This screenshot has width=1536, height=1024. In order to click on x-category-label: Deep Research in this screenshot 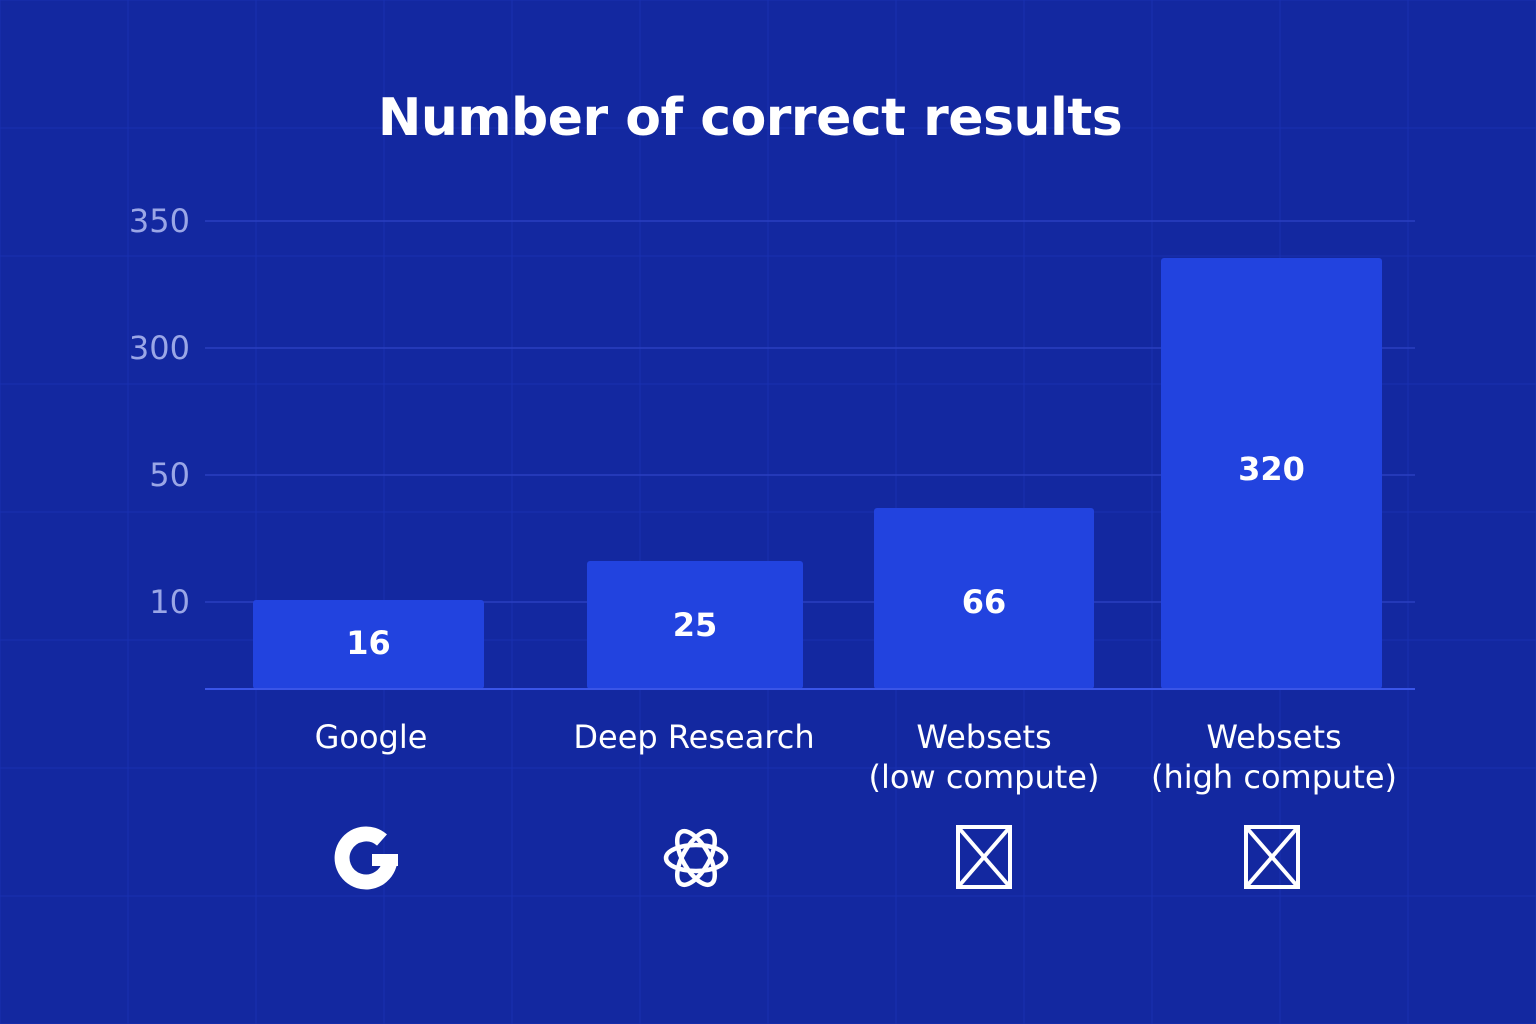, I will do `click(693, 737)`.